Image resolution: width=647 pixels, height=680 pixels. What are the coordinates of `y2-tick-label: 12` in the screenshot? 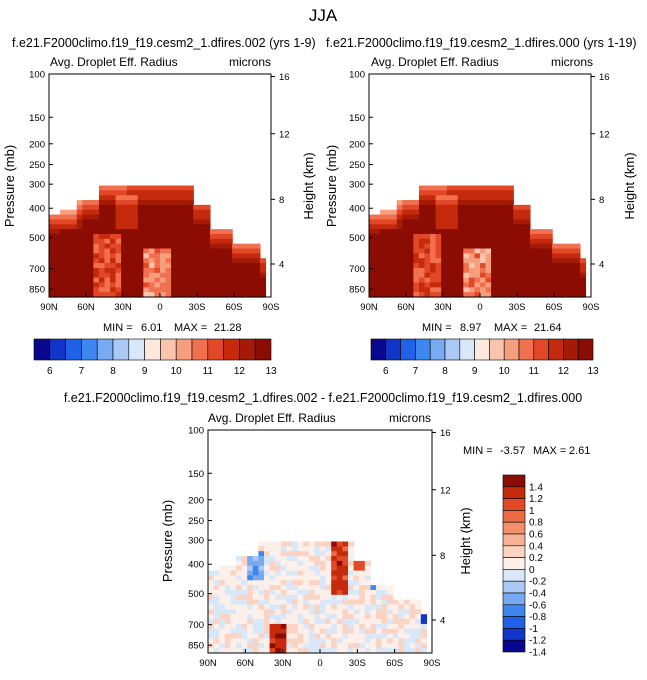 It's located at (445, 490).